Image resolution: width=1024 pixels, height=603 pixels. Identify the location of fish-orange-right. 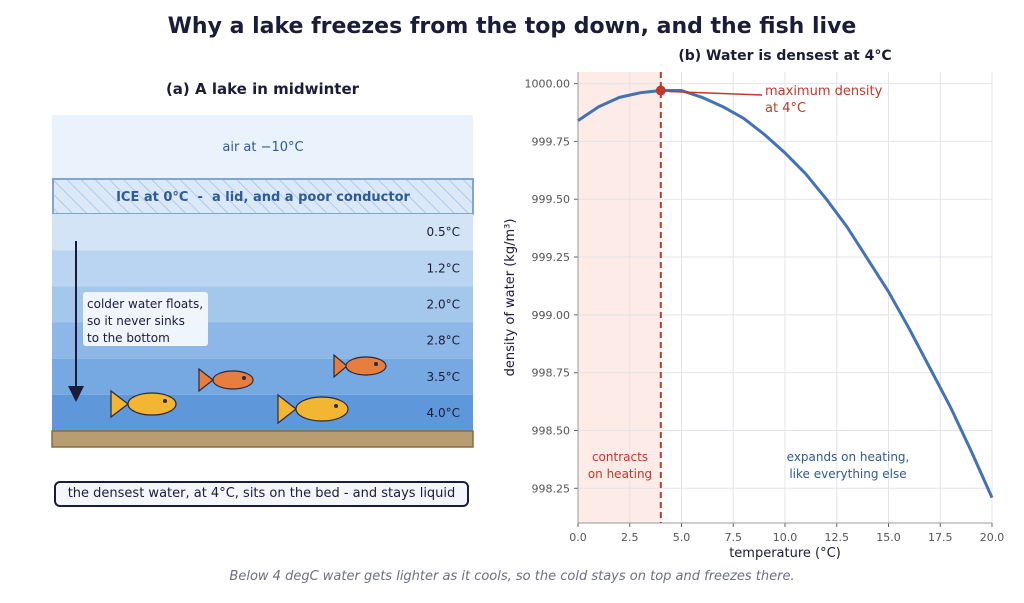
(360, 366).